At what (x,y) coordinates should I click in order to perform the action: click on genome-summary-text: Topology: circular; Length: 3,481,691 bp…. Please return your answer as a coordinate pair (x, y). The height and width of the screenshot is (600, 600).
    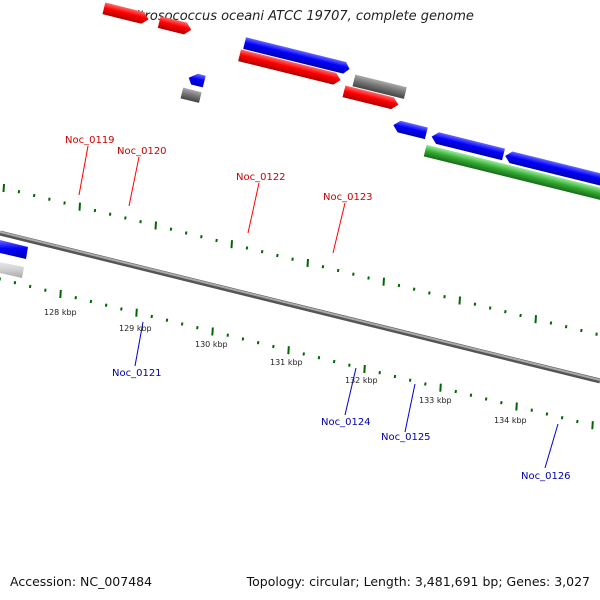
    Looking at the image, I should click on (418, 581).